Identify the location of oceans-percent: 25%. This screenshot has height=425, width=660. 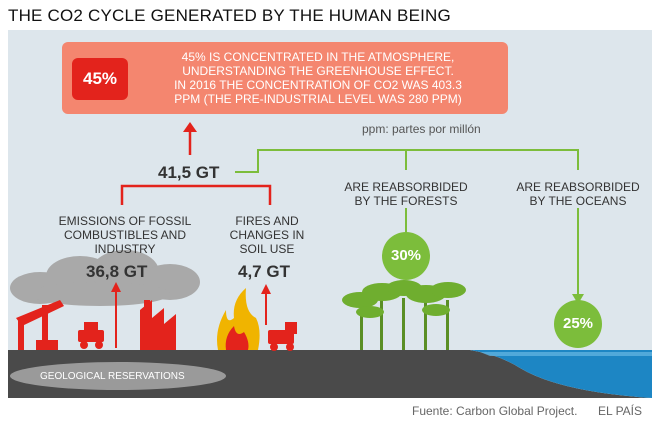
(578, 323).